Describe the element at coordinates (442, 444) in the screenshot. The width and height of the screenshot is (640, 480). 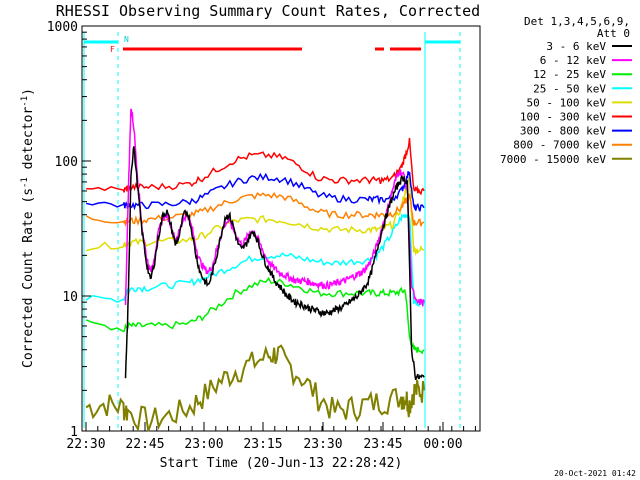
I see `x-tick-label: 00:00` at that location.